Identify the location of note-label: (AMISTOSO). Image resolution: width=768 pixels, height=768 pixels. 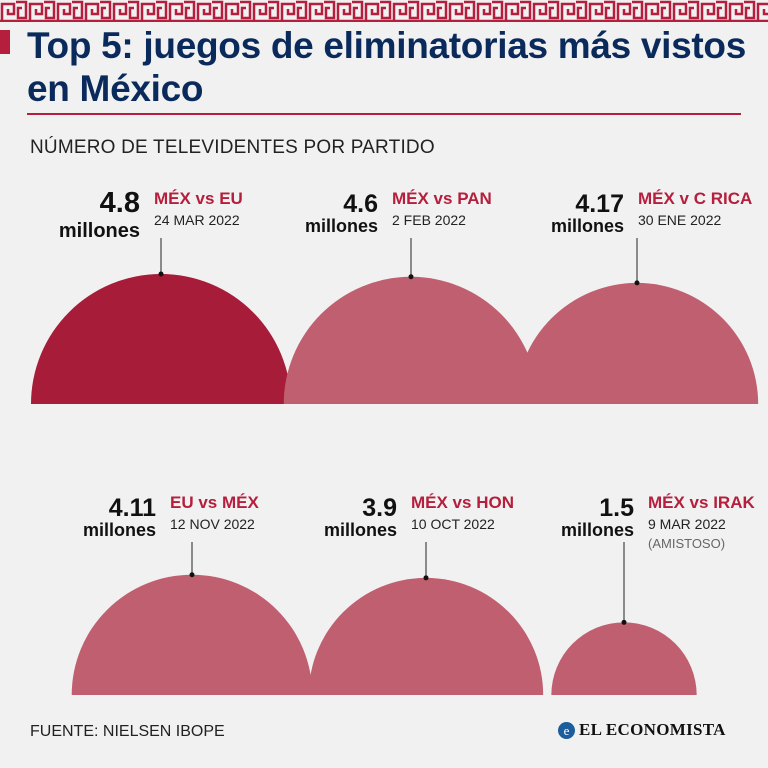
(686, 543).